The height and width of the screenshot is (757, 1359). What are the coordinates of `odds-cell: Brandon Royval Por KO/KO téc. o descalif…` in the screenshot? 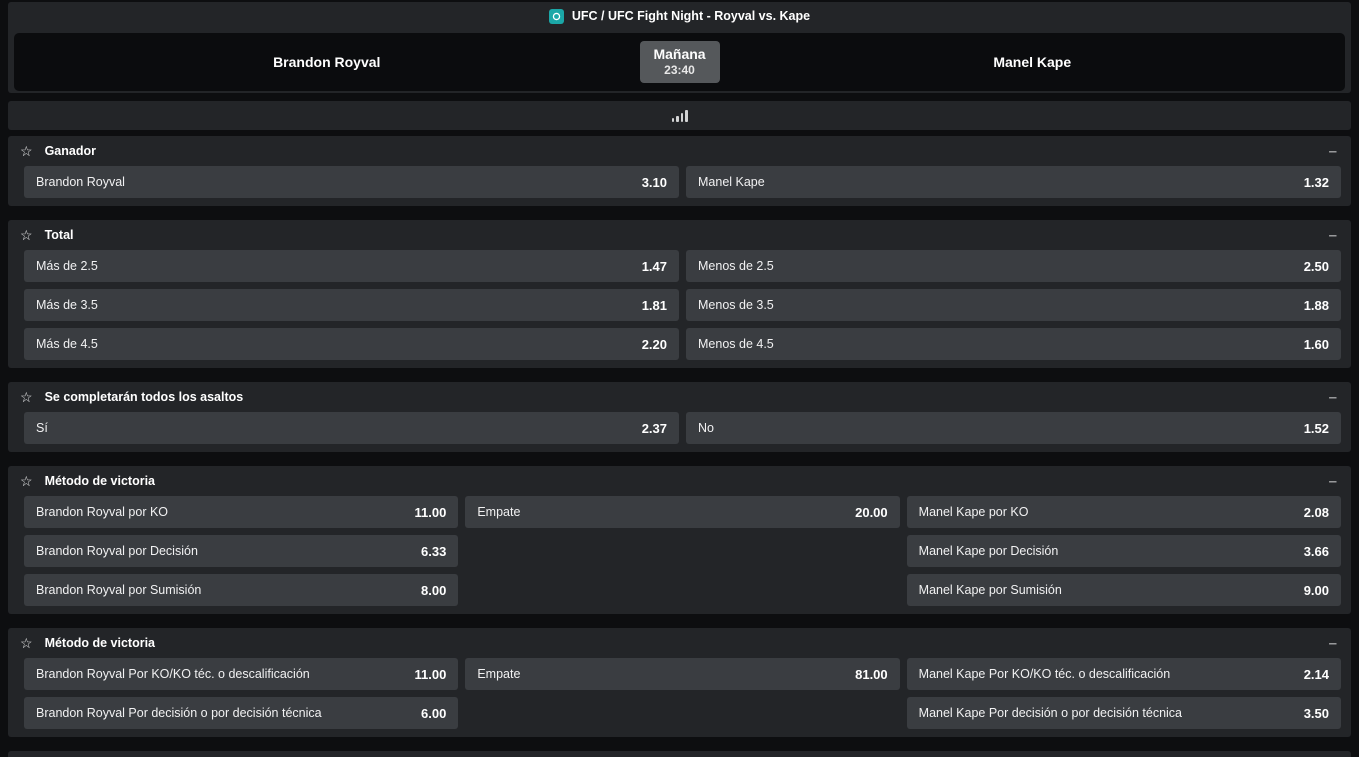 It's located at (241, 674).